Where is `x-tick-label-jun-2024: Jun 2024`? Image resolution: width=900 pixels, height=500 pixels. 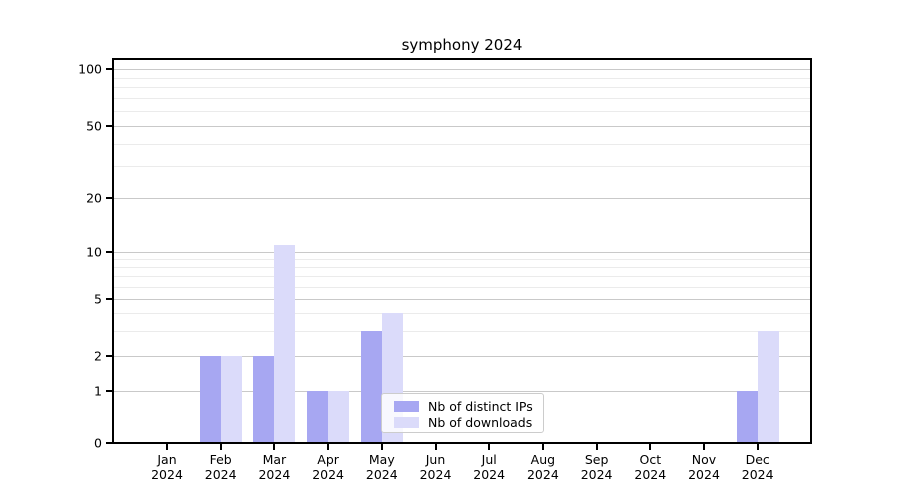 x-tick-label-jun-2024: Jun 2024 is located at coordinates (435, 467).